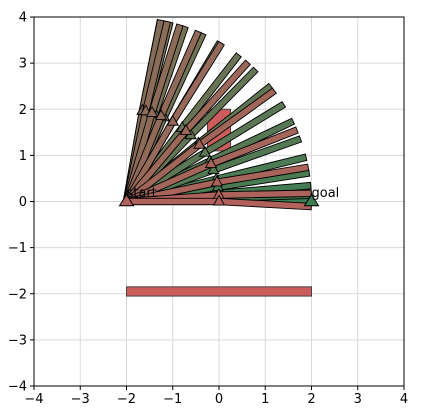 The width and height of the screenshot is (430, 417). Describe the element at coordinates (23, 156) in the screenshot. I see `y-tick-label: 1` at that location.